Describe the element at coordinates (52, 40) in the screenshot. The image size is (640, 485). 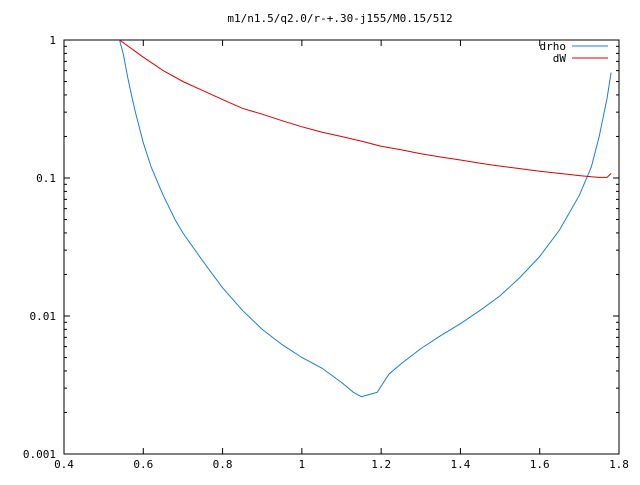
I see `y-tick-label: 1` at that location.